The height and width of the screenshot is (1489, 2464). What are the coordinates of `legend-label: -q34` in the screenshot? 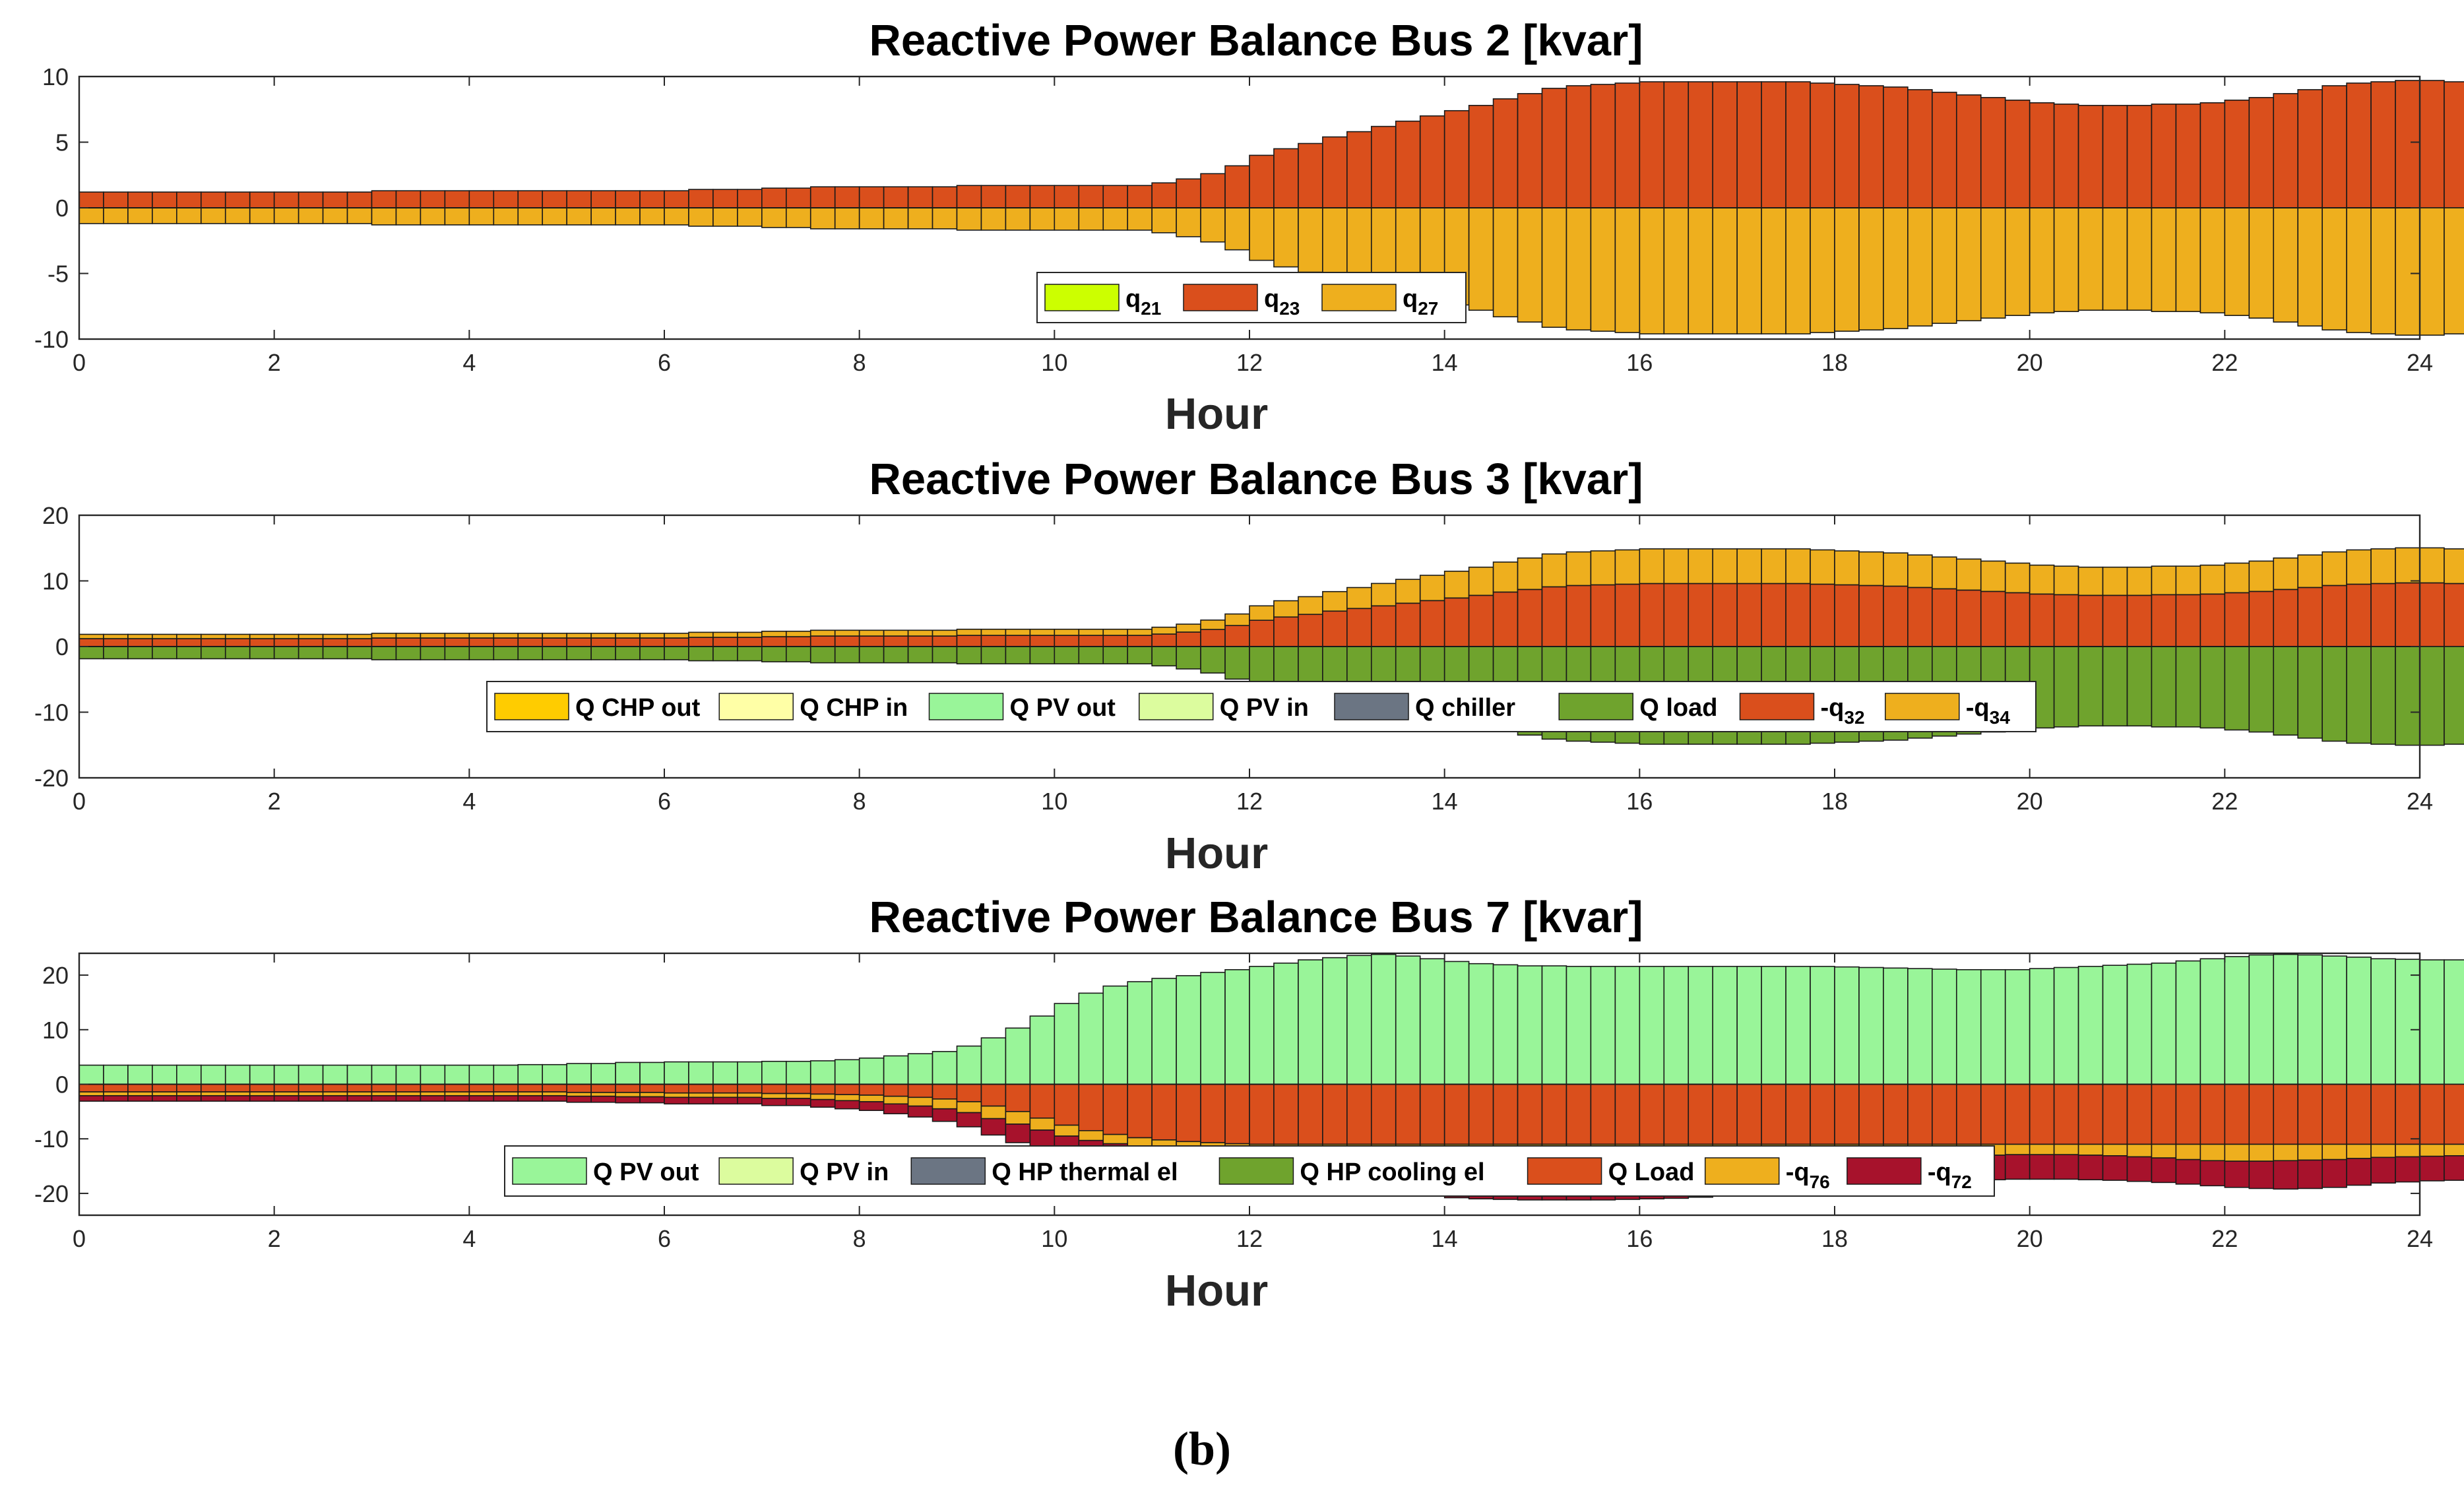 It's located at (1988, 711).